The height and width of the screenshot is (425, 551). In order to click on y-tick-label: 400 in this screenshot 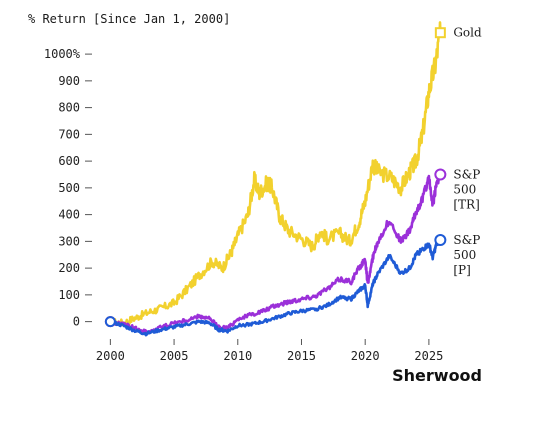, I will do `click(69, 215)`.